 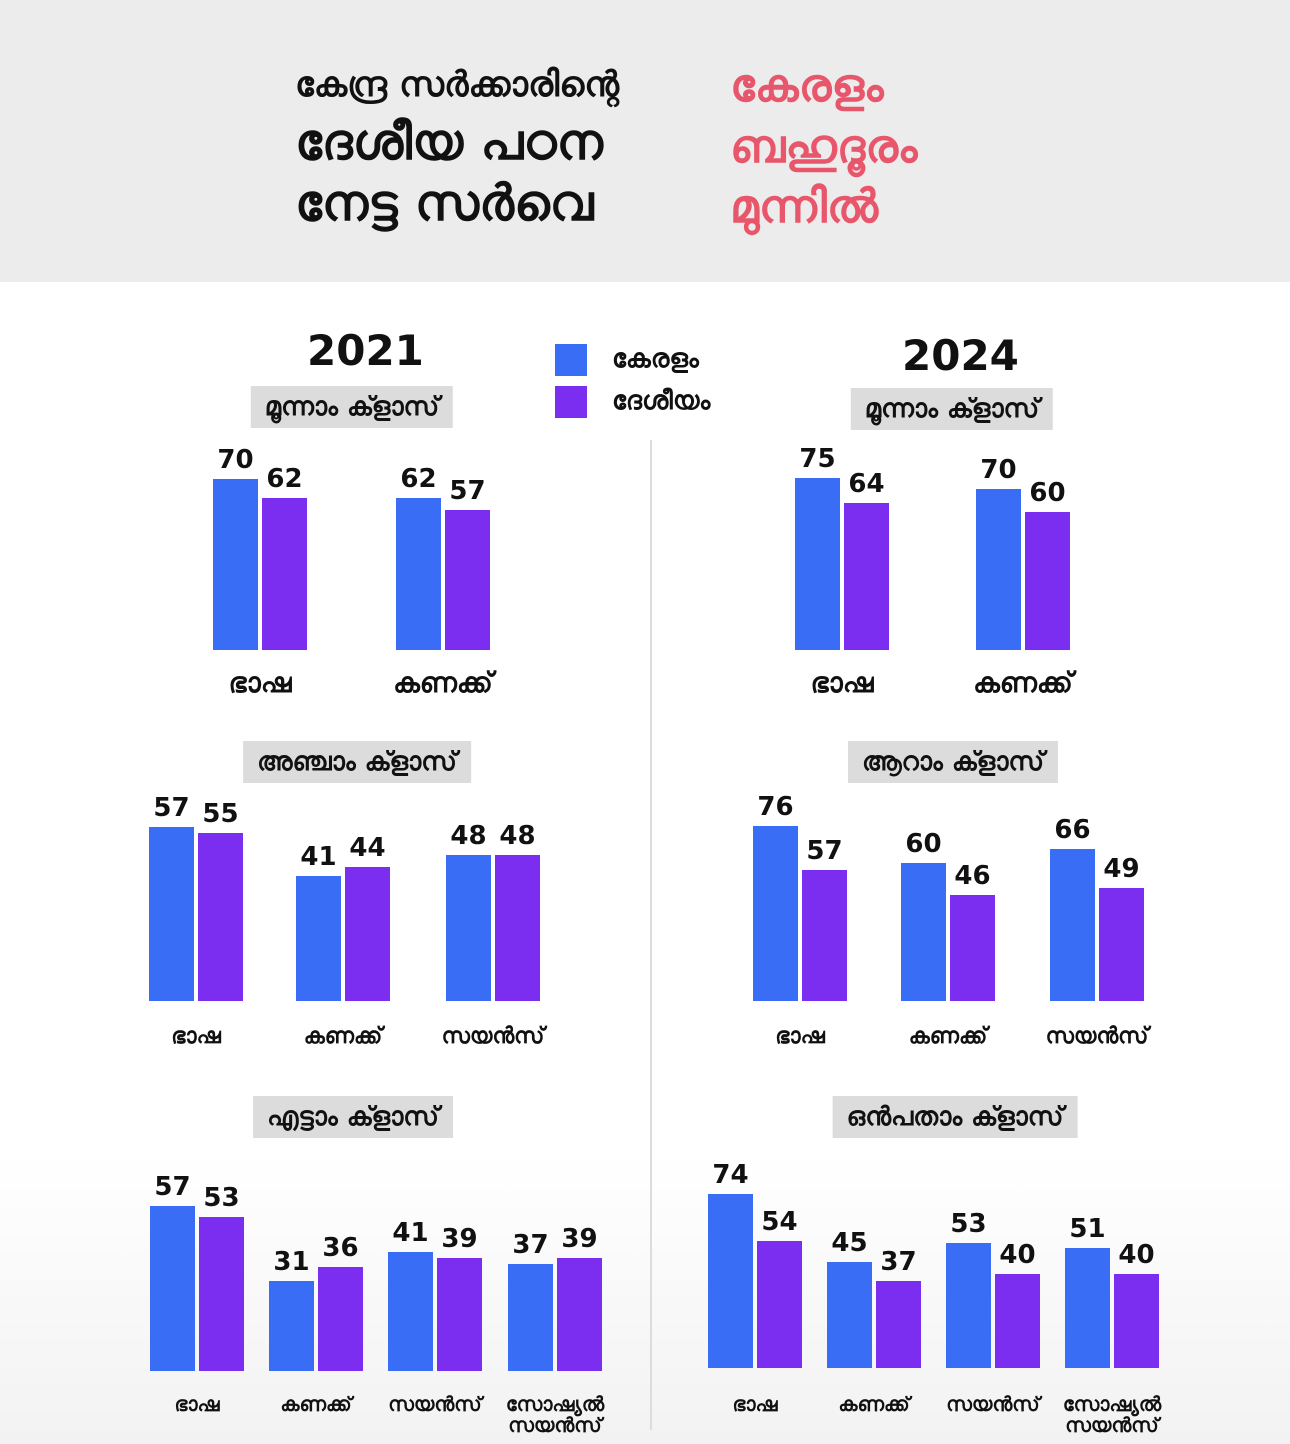 What do you see at coordinates (651, 935) in the screenshot?
I see `column-divider` at bounding box center [651, 935].